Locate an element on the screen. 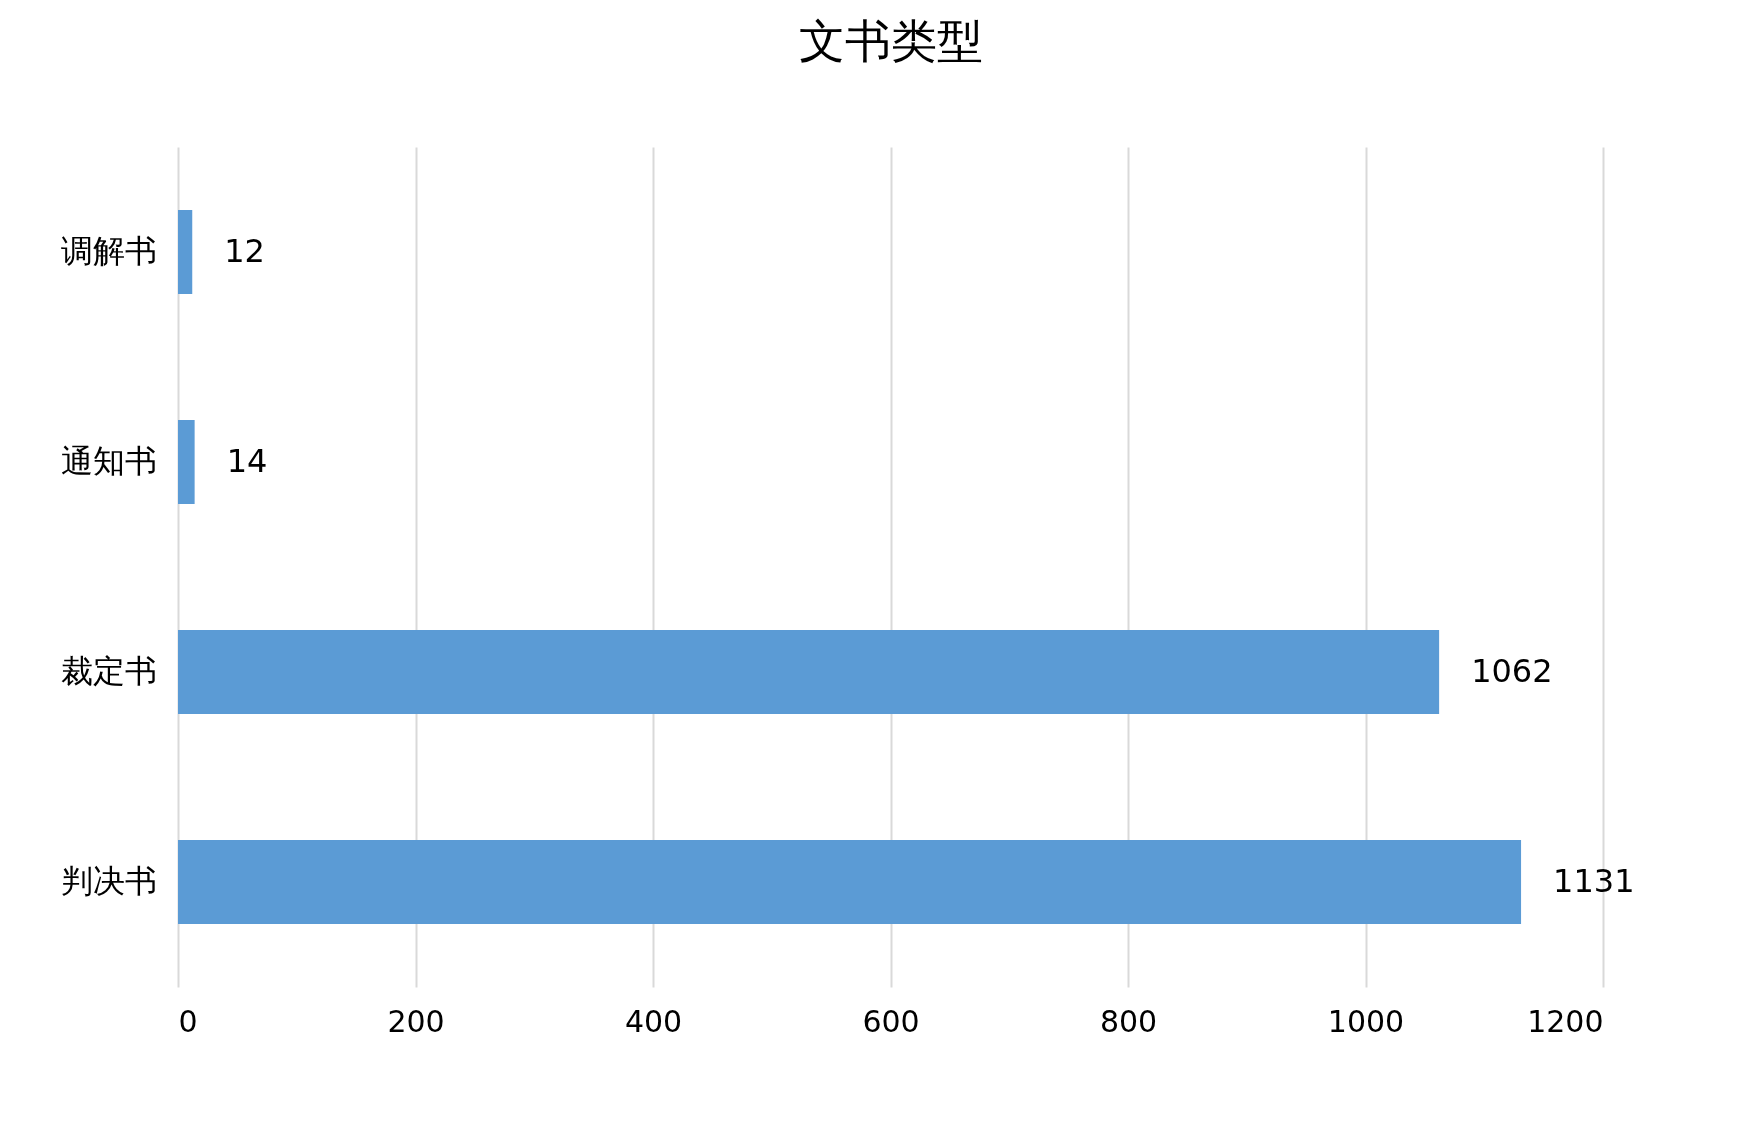 This screenshot has height=1140, width=1740. x-tick-label: 1000 is located at coordinates (1366, 1021).